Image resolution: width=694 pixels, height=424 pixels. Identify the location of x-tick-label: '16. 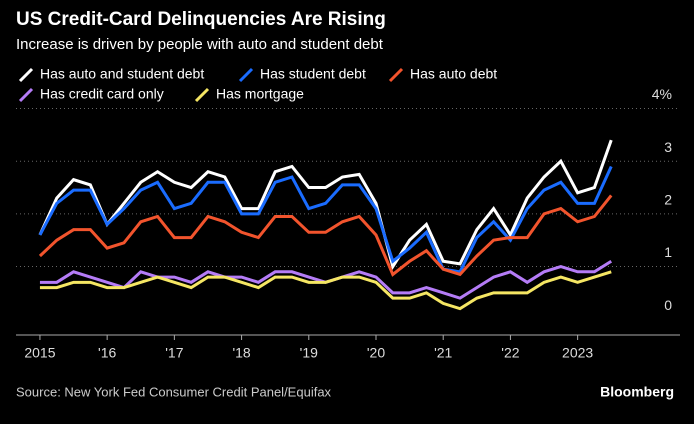
(107, 353).